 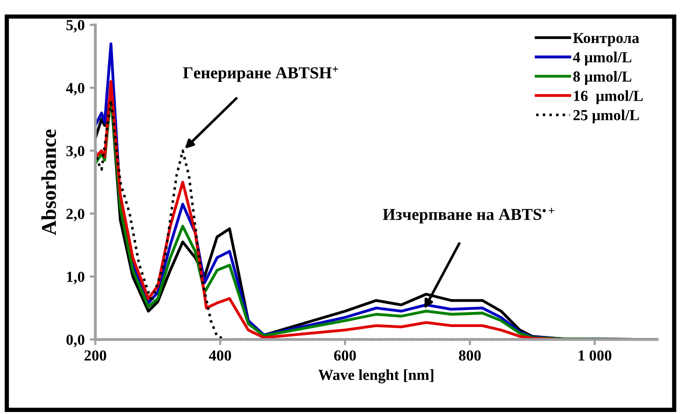 I want to click on y-tick-label: 4,0, so click(x=75, y=89).